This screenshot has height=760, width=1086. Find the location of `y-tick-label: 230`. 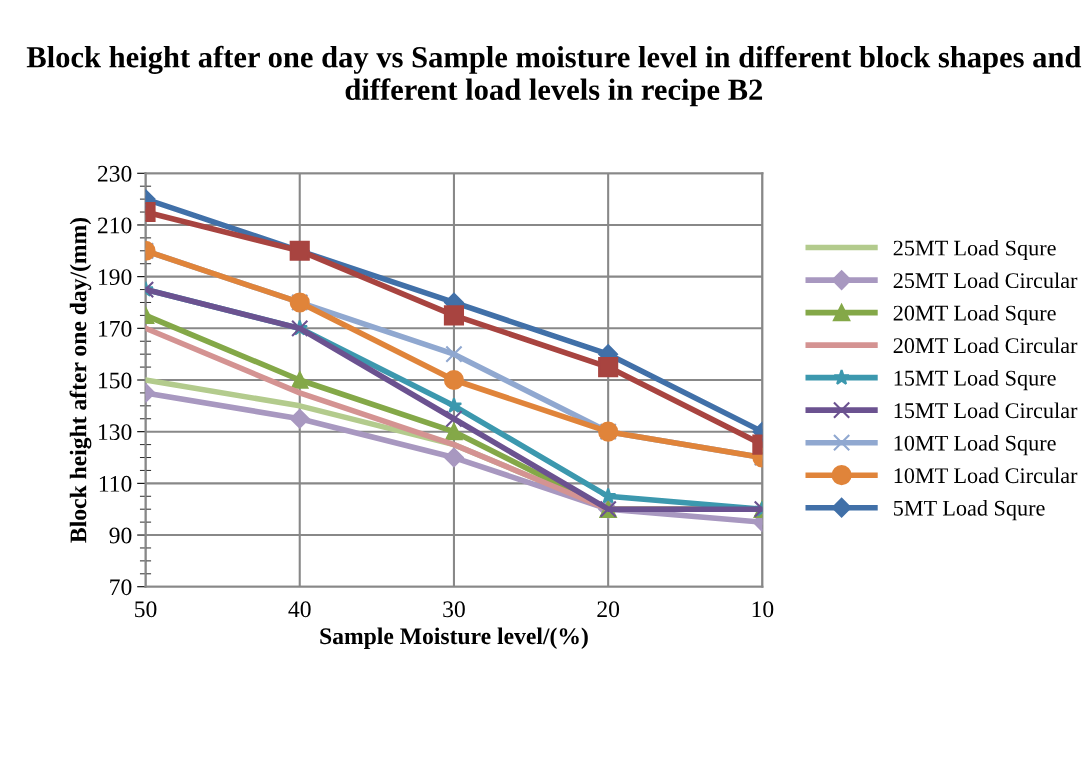

y-tick-label: 230 is located at coordinates (114, 173).